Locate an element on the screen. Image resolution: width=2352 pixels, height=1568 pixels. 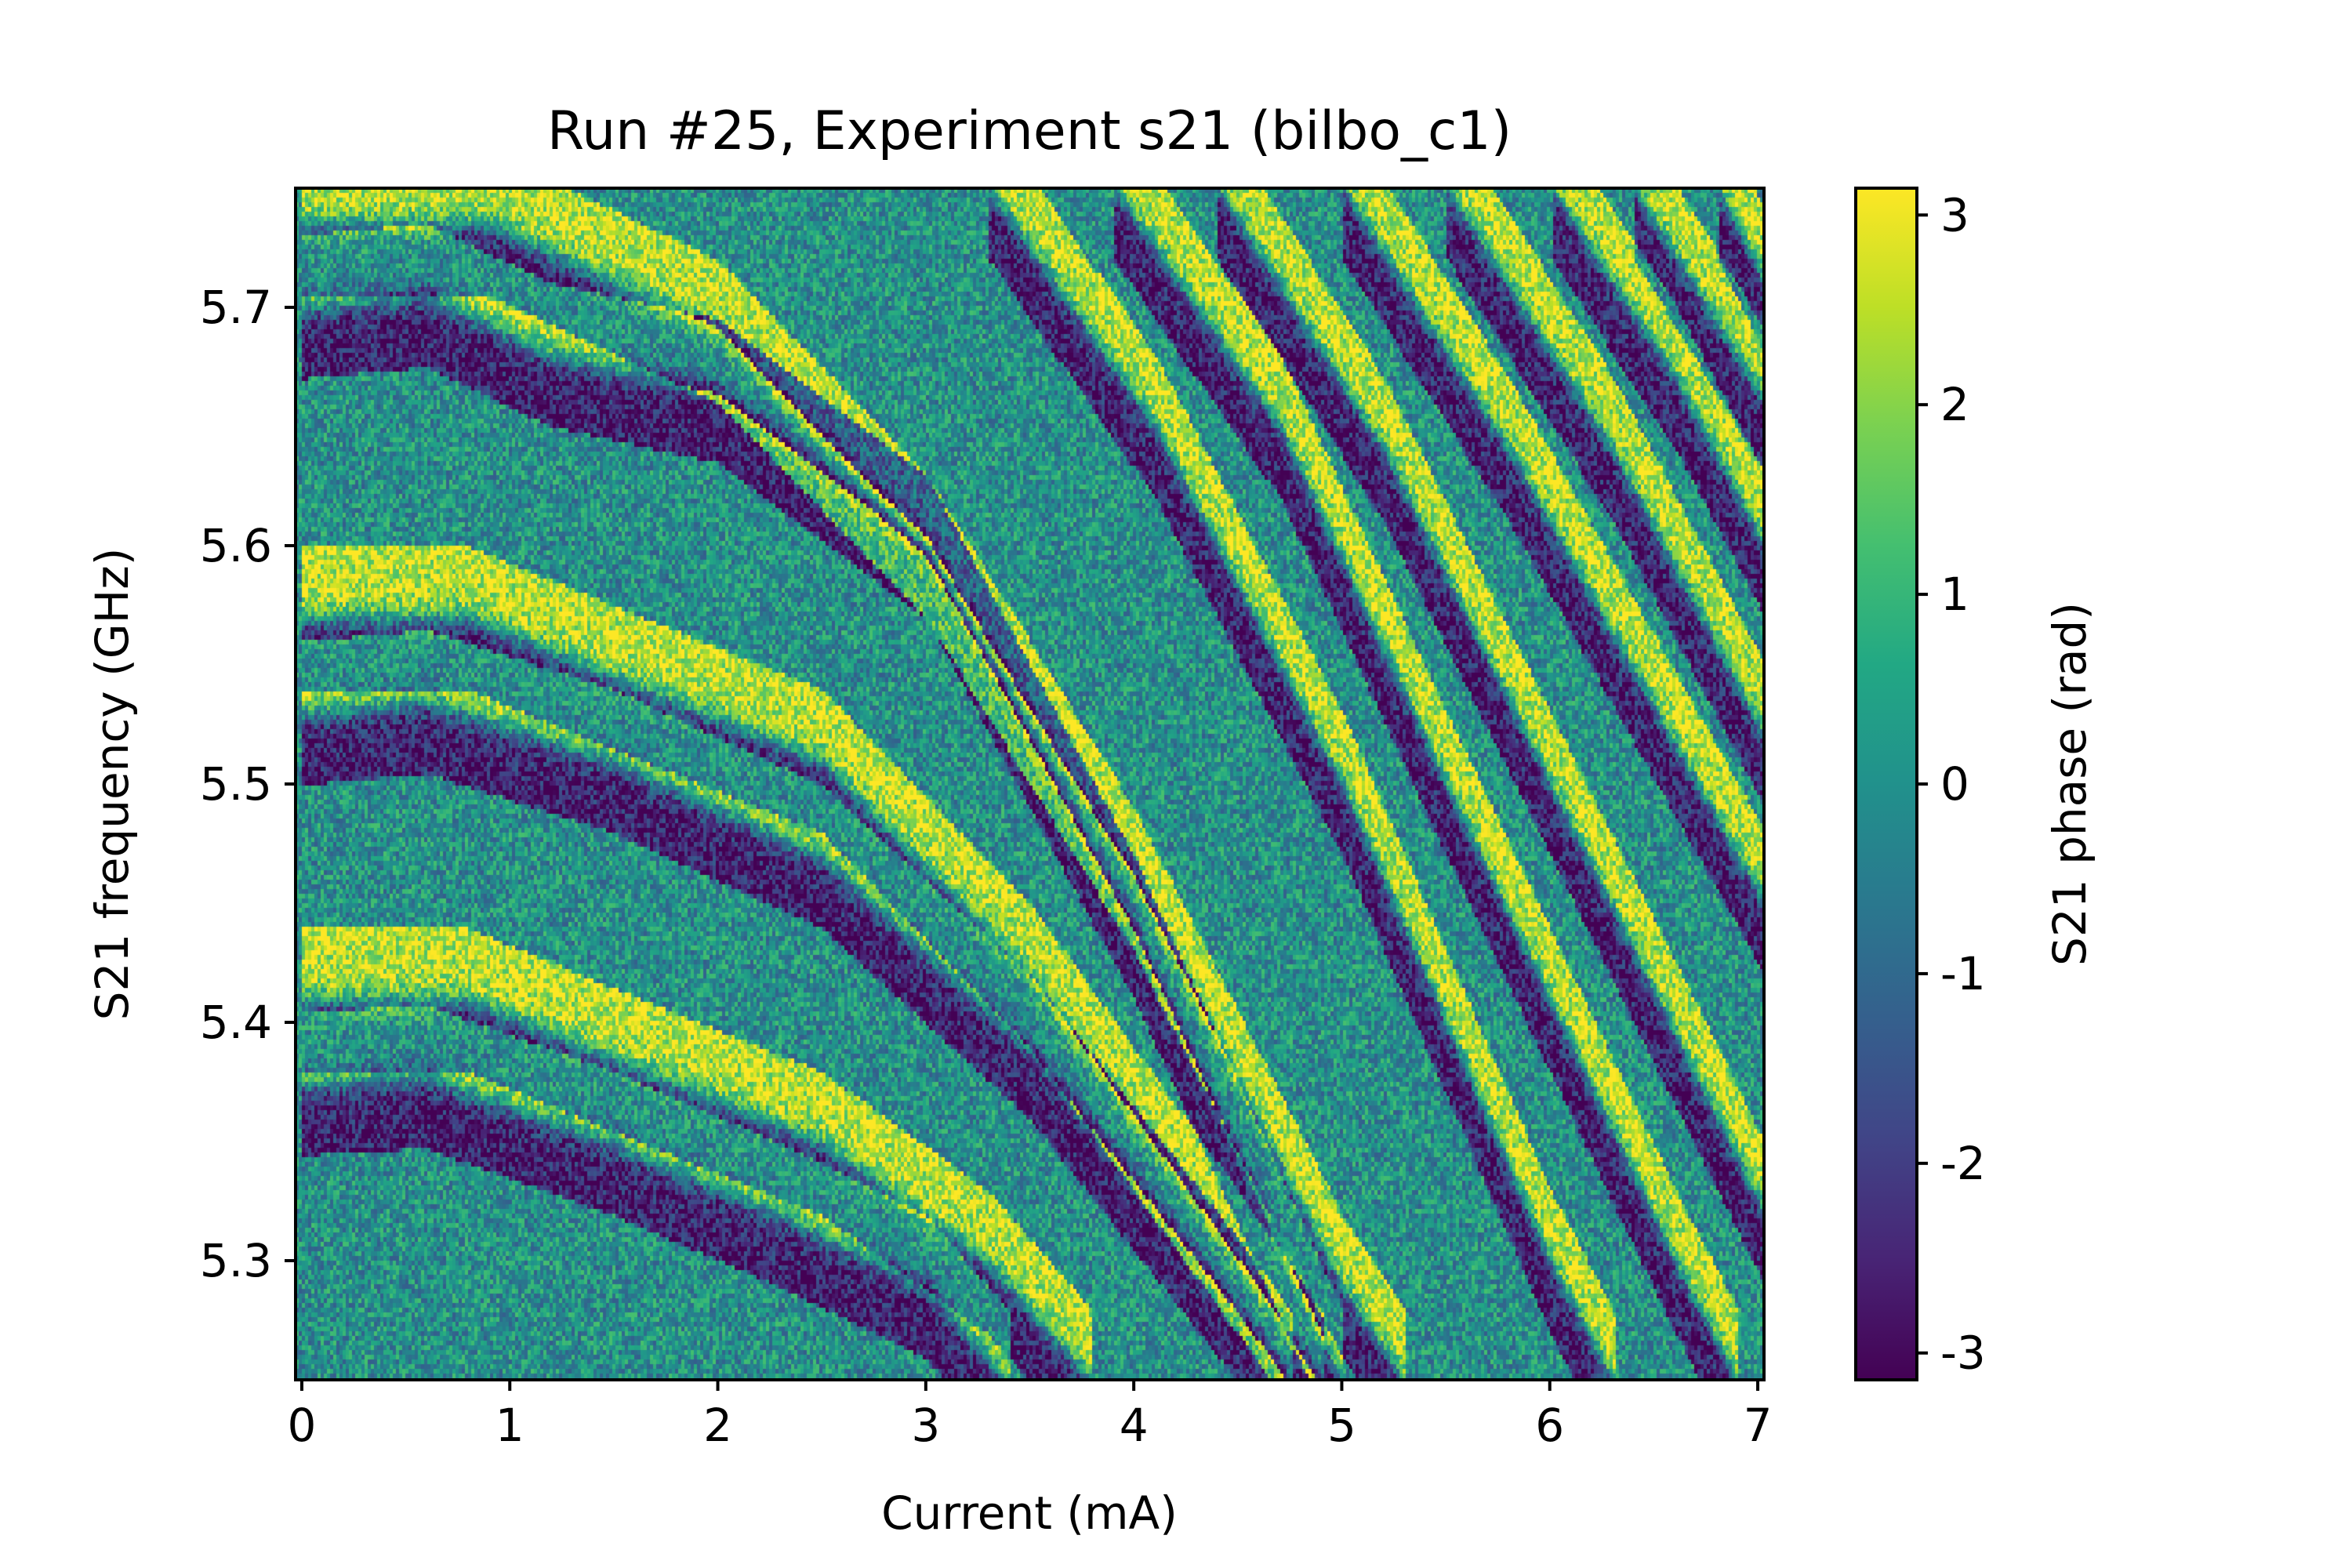
colorbar-tick-label: 0 is located at coordinates (1954, 784).